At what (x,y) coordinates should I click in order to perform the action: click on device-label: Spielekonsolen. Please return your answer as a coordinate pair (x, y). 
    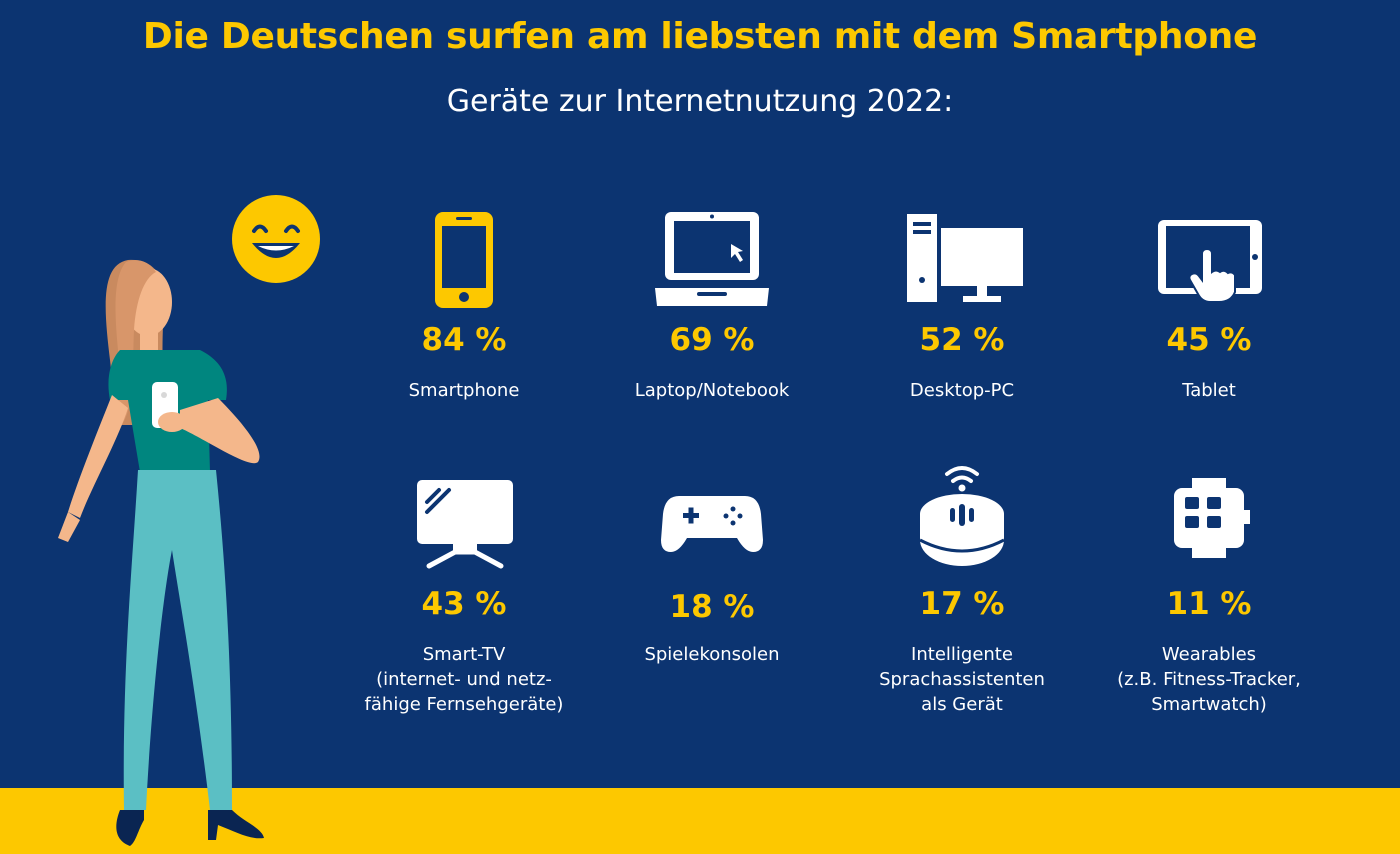
    Looking at the image, I should click on (712, 654).